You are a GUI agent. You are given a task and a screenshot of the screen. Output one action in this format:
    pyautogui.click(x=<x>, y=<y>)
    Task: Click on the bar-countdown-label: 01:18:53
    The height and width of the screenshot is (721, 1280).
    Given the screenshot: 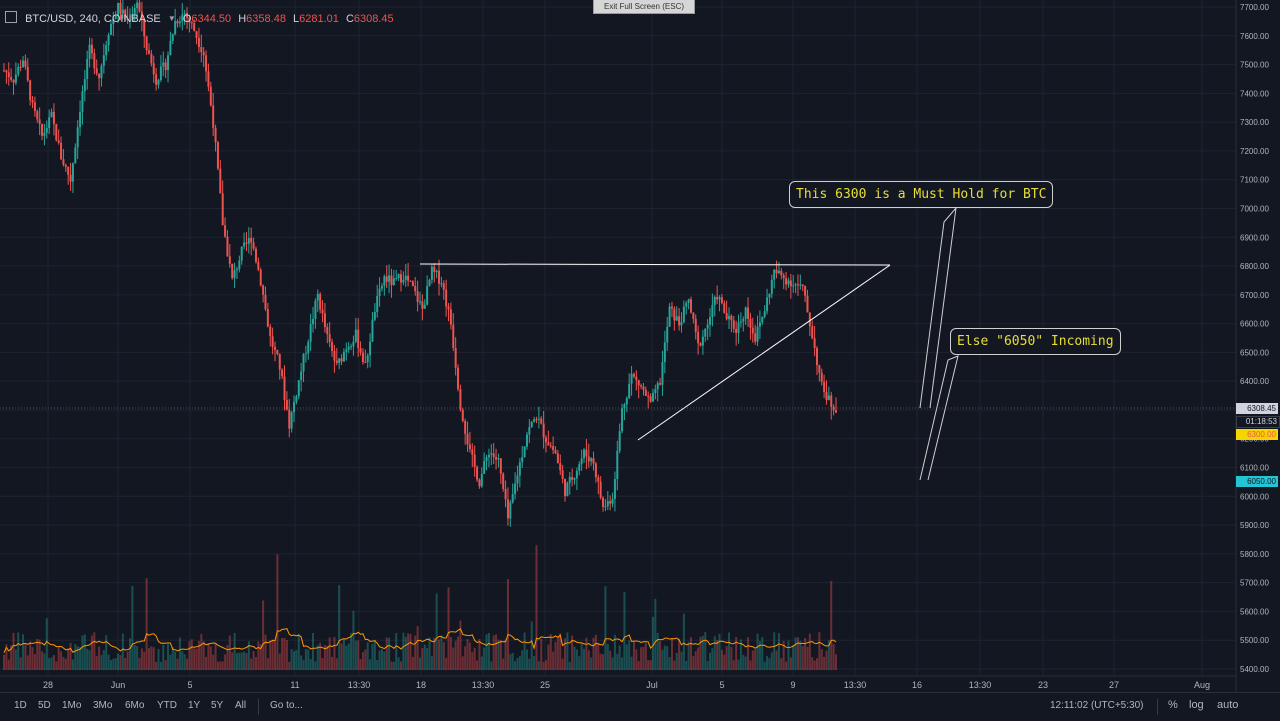 What is the action you would take?
    pyautogui.click(x=1258, y=422)
    